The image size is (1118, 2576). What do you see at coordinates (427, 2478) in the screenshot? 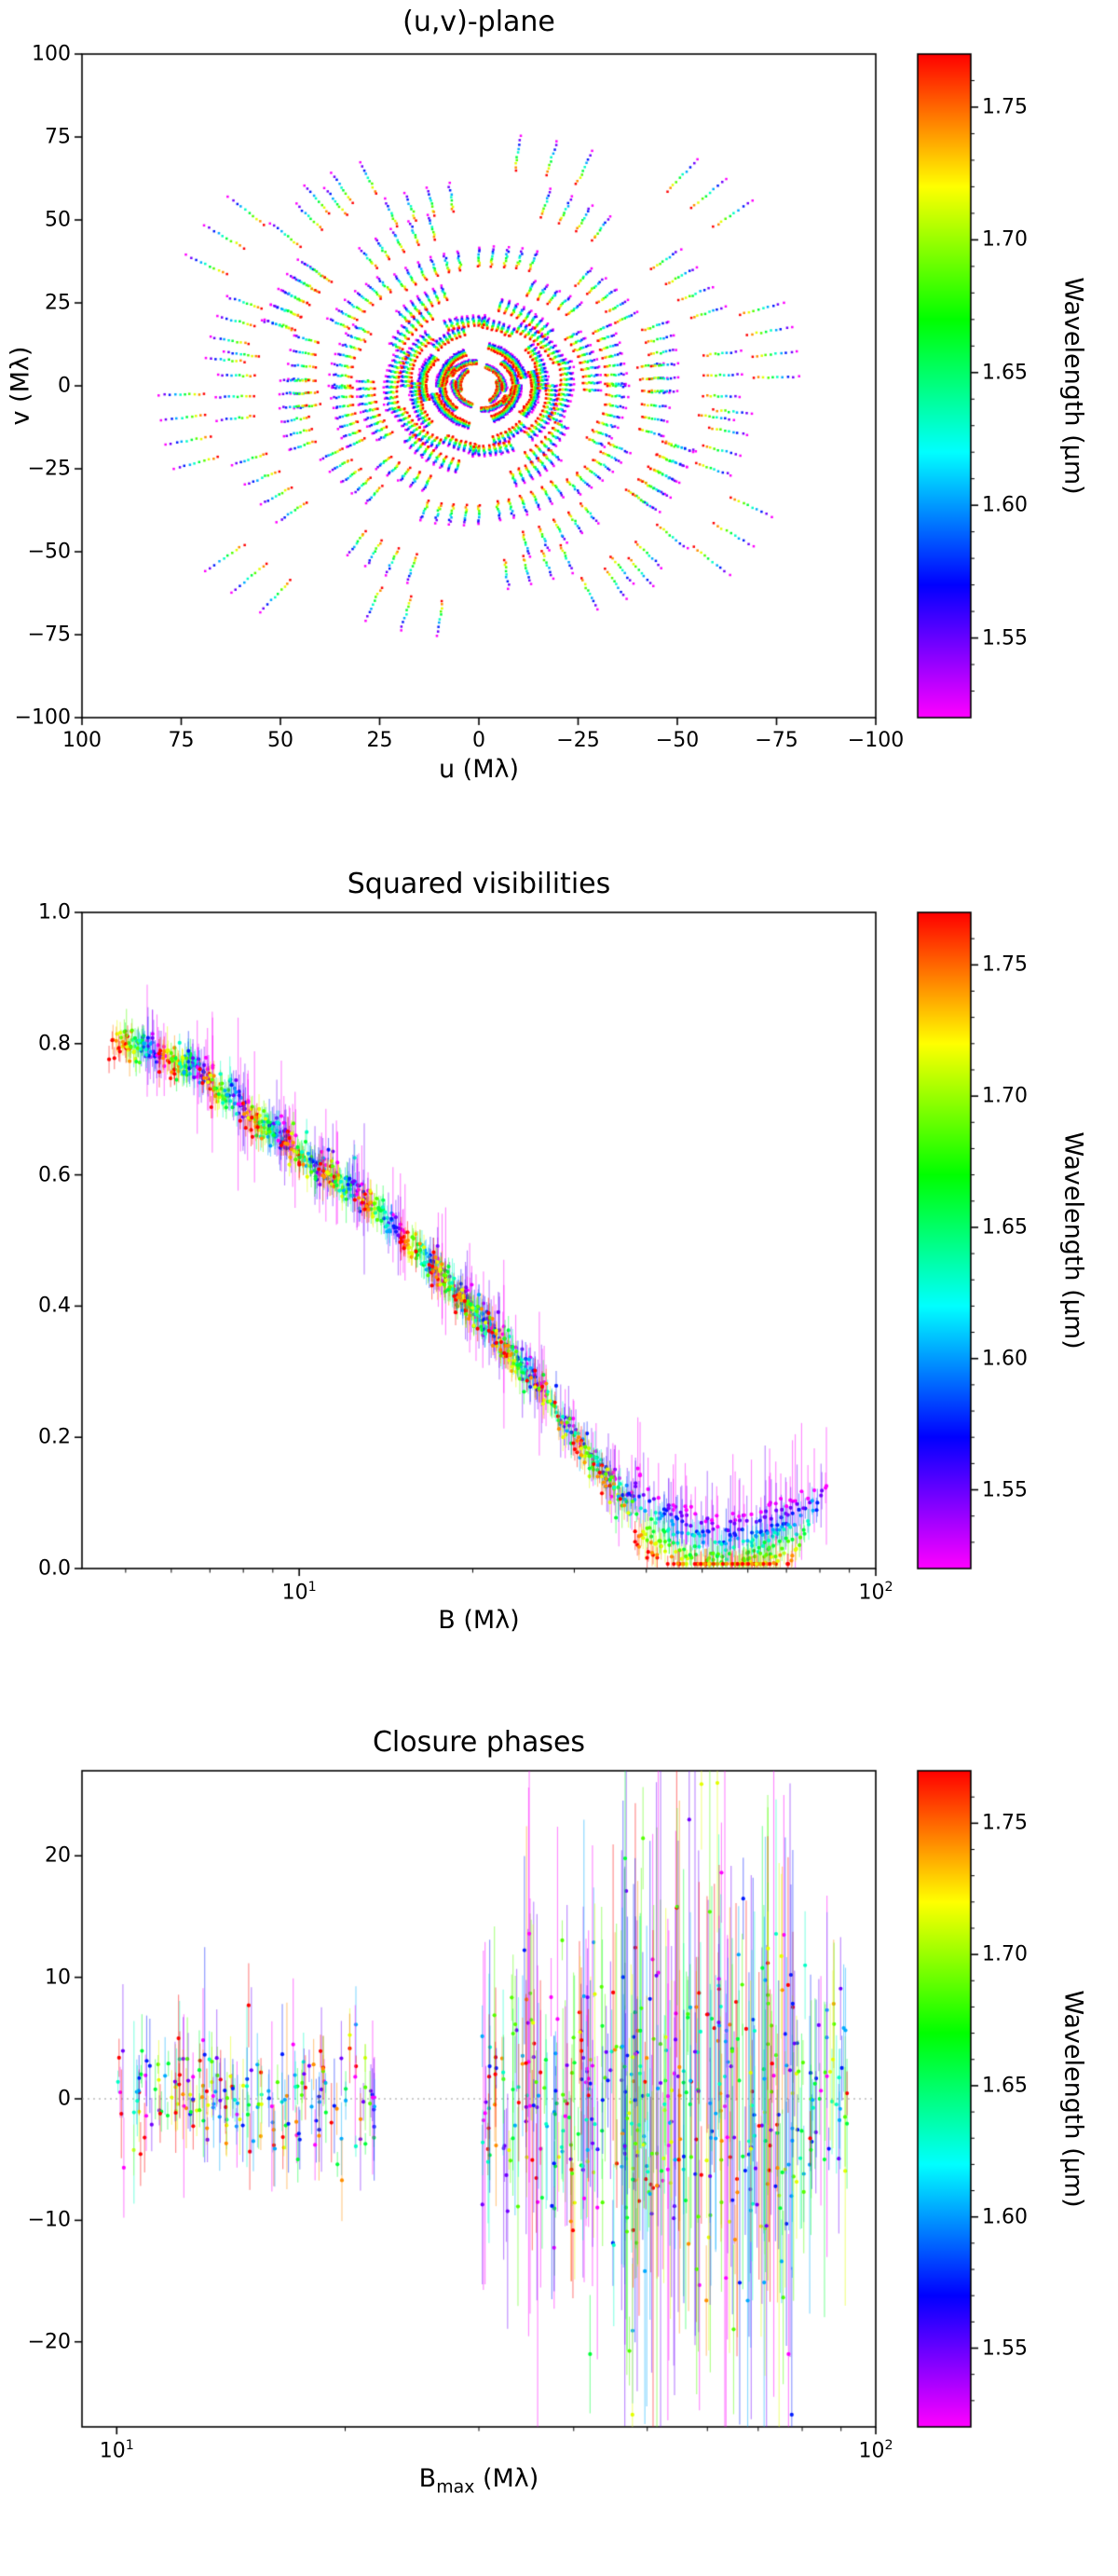
I see `xlabel-base: B` at bounding box center [427, 2478].